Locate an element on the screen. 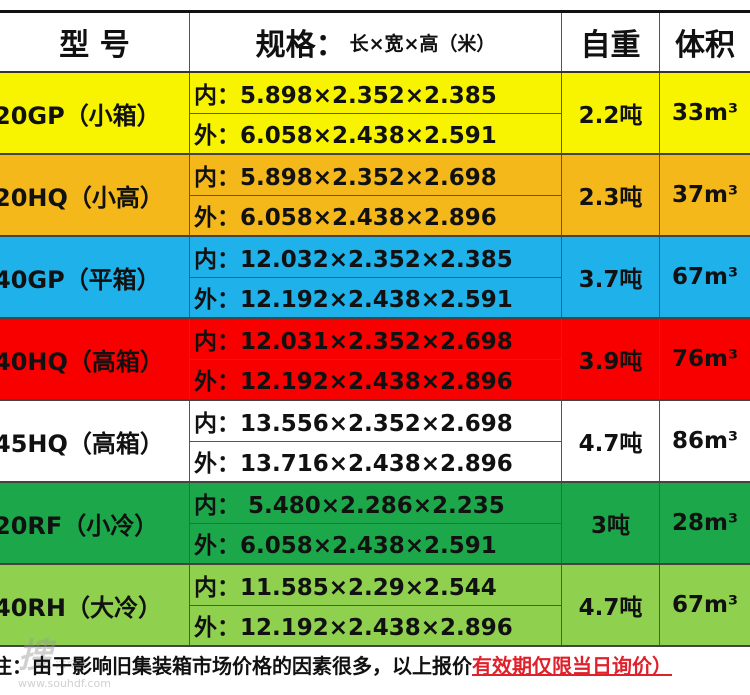 The image size is (750, 695). footnote: 注：由于影响旧集装箱市场价格的因素很多，以上报价有效期仅限当日询价） is located at coordinates (336, 664).